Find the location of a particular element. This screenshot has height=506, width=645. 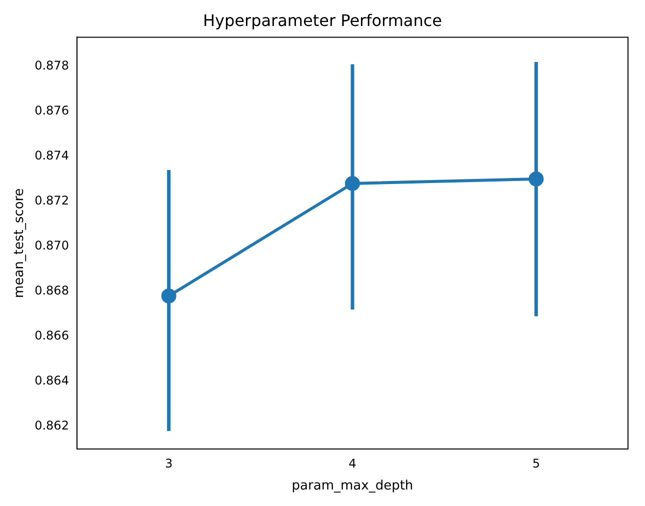

y-tick-label: 0.874 is located at coordinates (51, 155).